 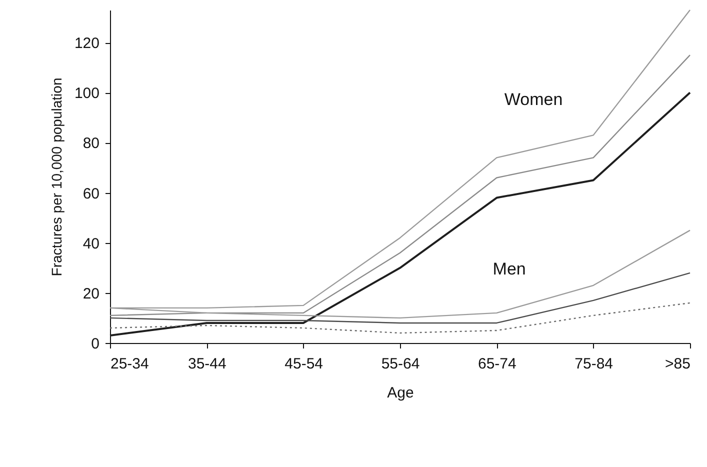 What do you see at coordinates (304, 364) in the screenshot?
I see `x-tick-label: 45-54` at bounding box center [304, 364].